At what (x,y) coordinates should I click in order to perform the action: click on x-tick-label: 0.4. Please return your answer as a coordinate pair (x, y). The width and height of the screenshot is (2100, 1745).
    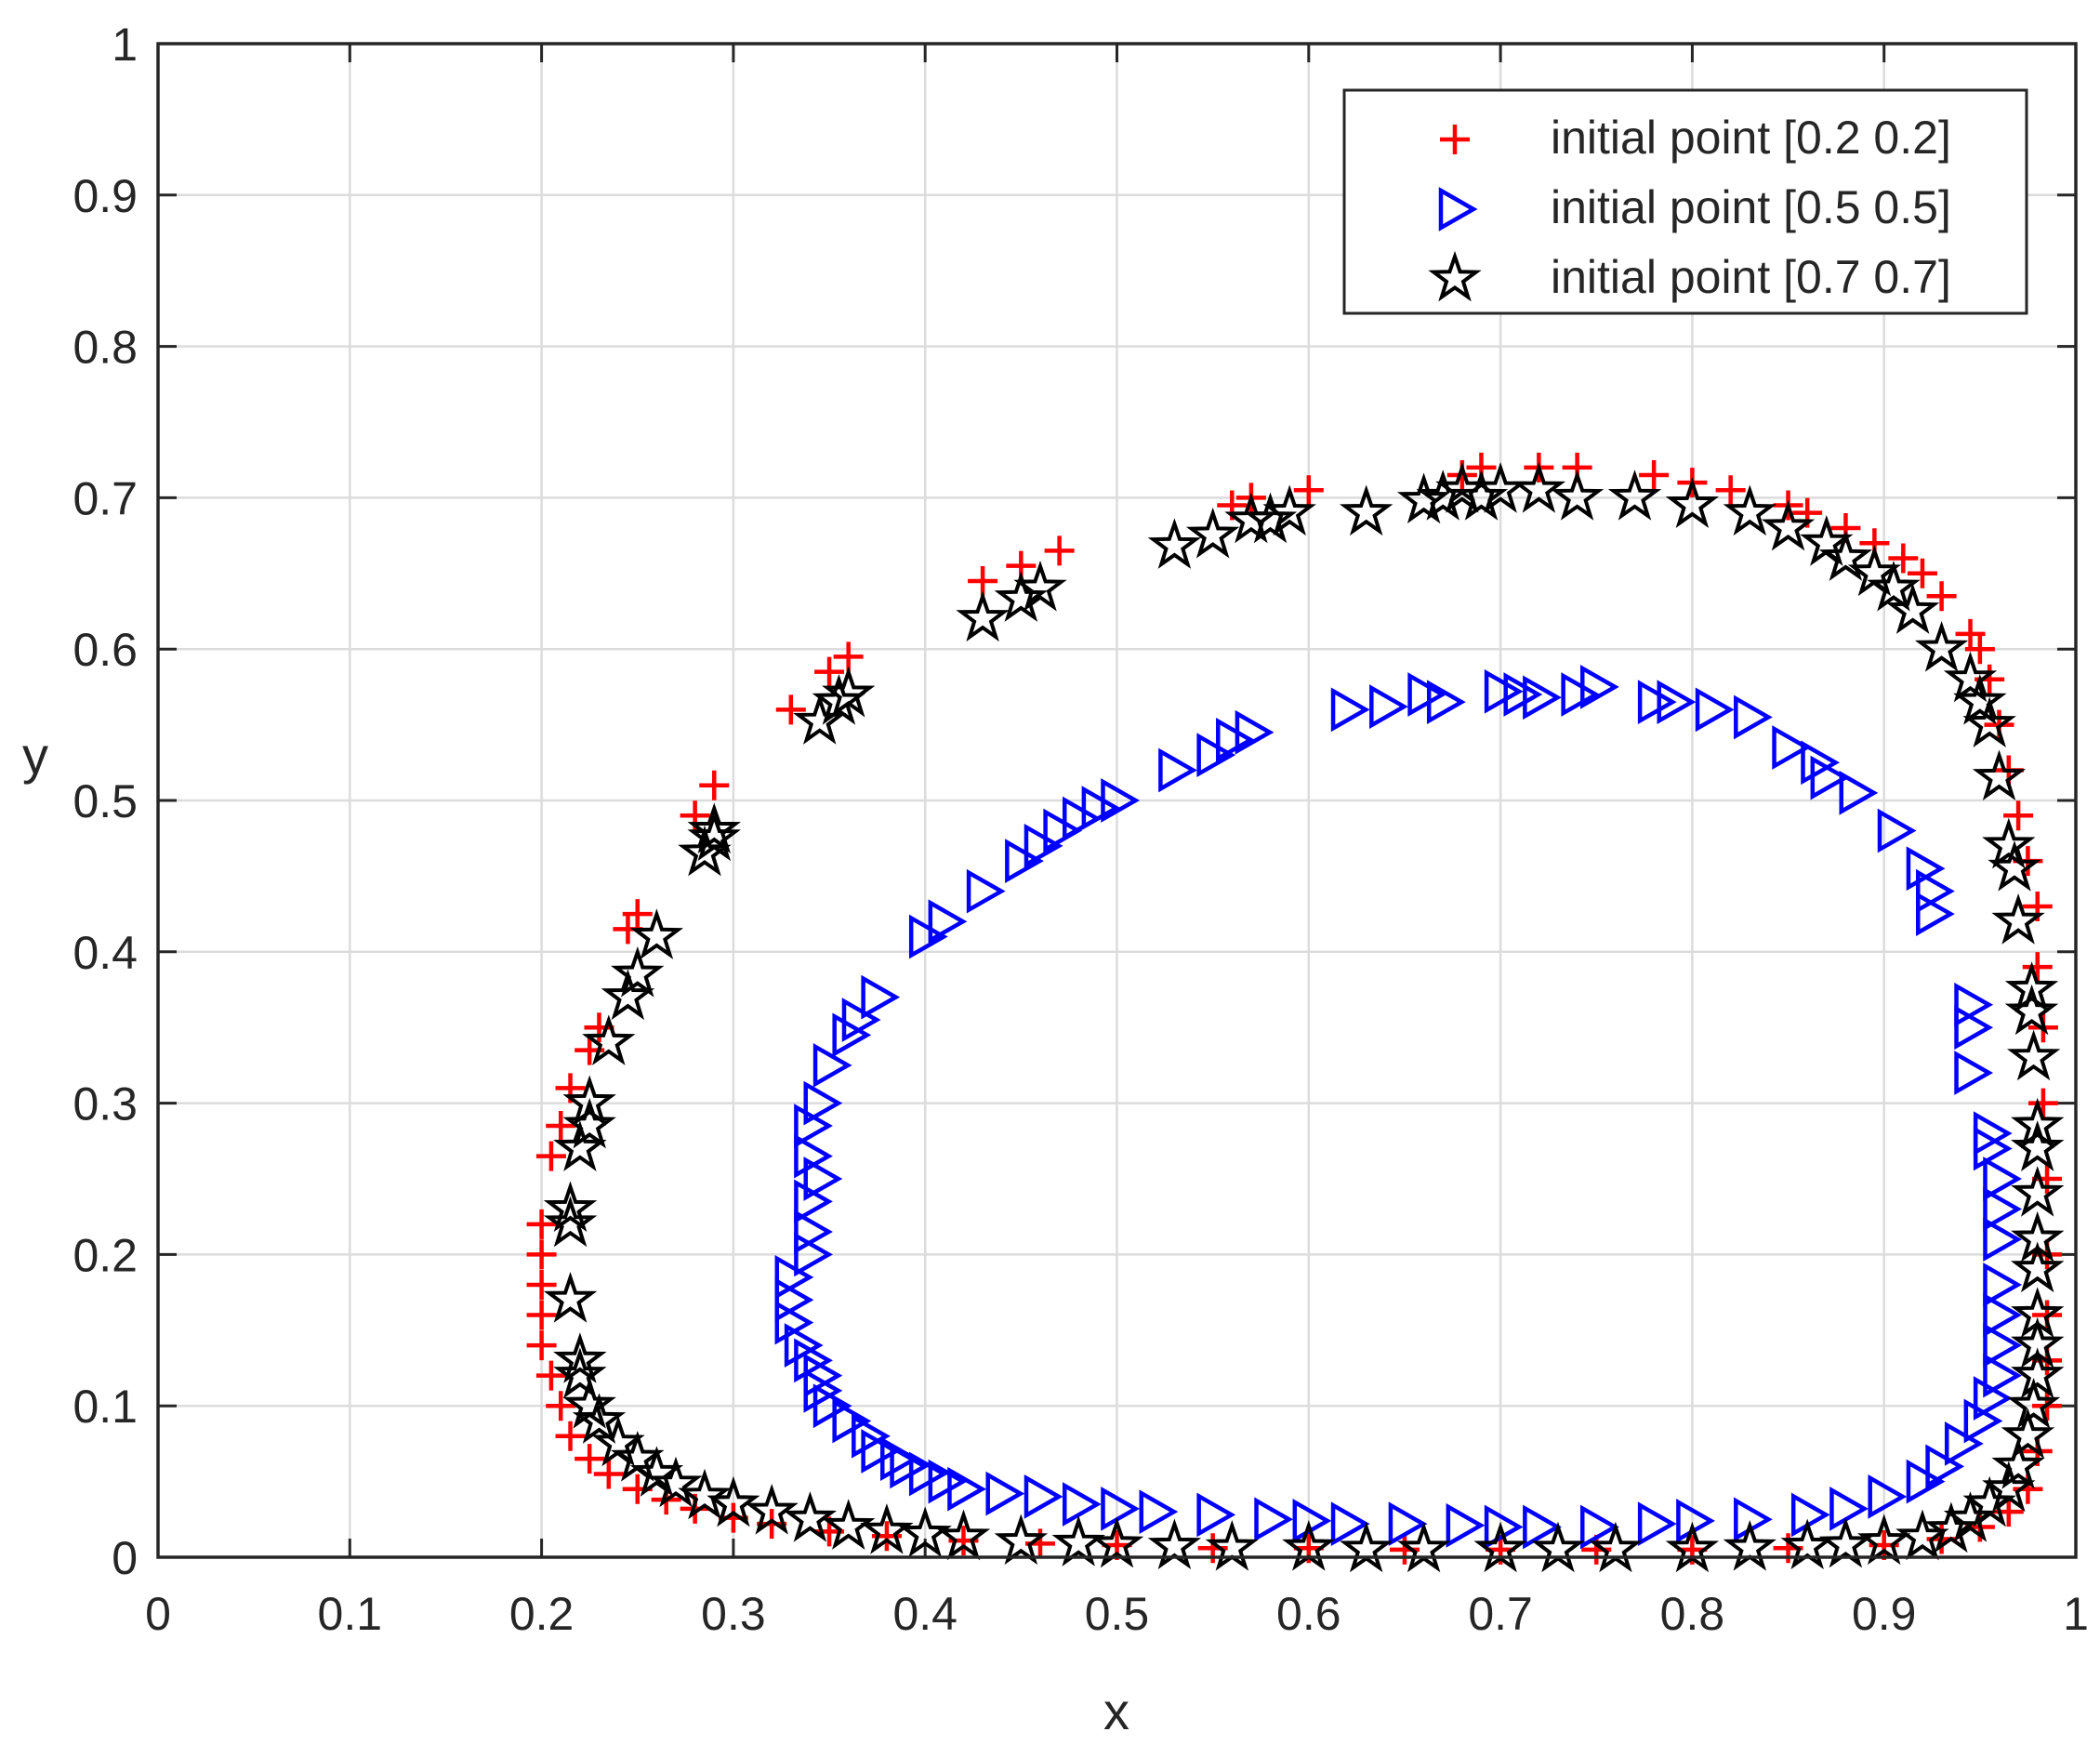
    Looking at the image, I should click on (925, 1614).